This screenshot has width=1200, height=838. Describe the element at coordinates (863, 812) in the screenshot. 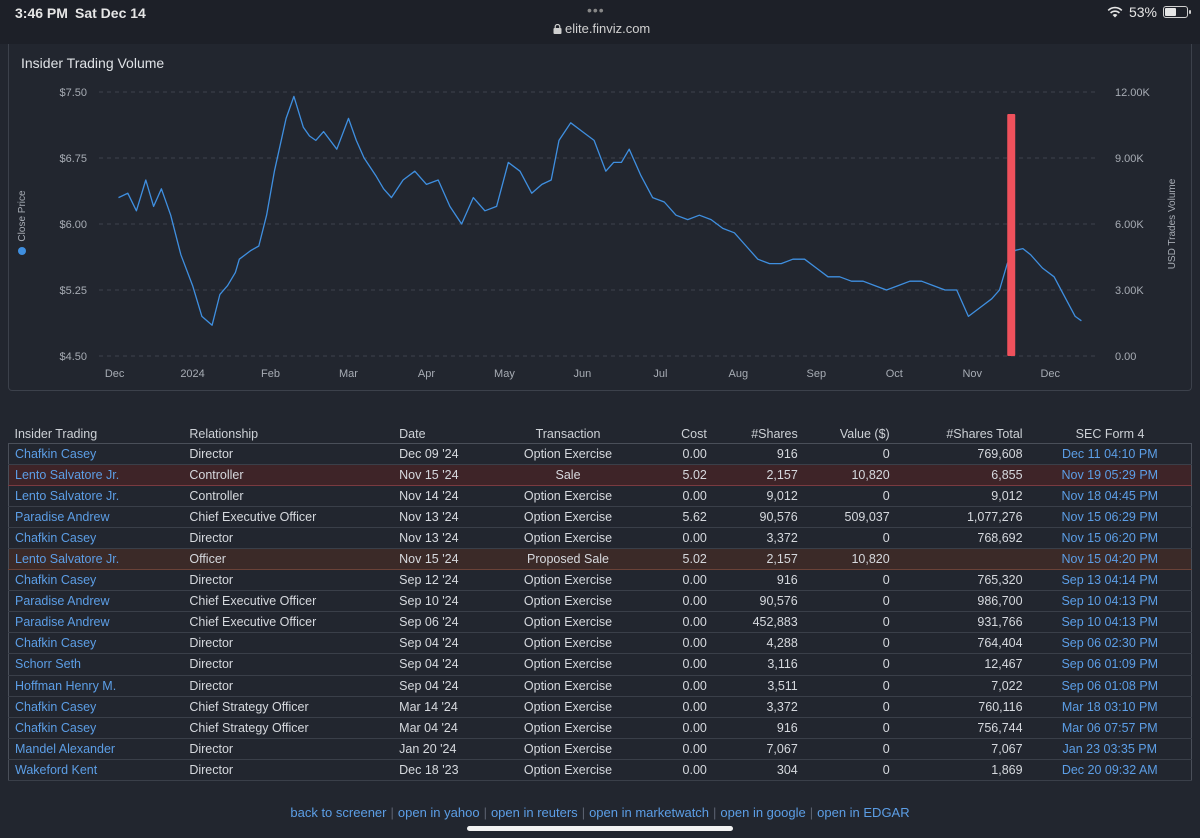

I see `open-edgar-link: open in EDGAR` at that location.